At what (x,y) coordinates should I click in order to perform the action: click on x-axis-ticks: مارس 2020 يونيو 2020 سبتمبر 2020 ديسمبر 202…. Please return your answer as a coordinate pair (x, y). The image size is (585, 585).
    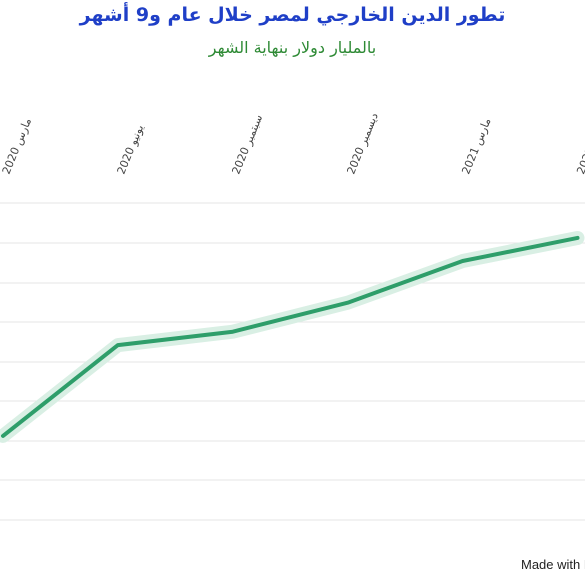
    Looking at the image, I should click on (292, 143).